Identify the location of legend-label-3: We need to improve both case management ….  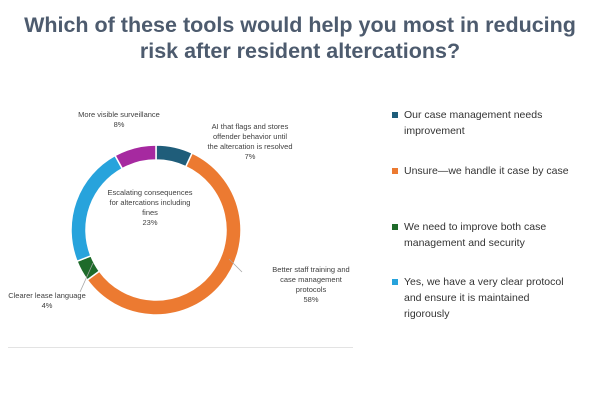
(499, 235).